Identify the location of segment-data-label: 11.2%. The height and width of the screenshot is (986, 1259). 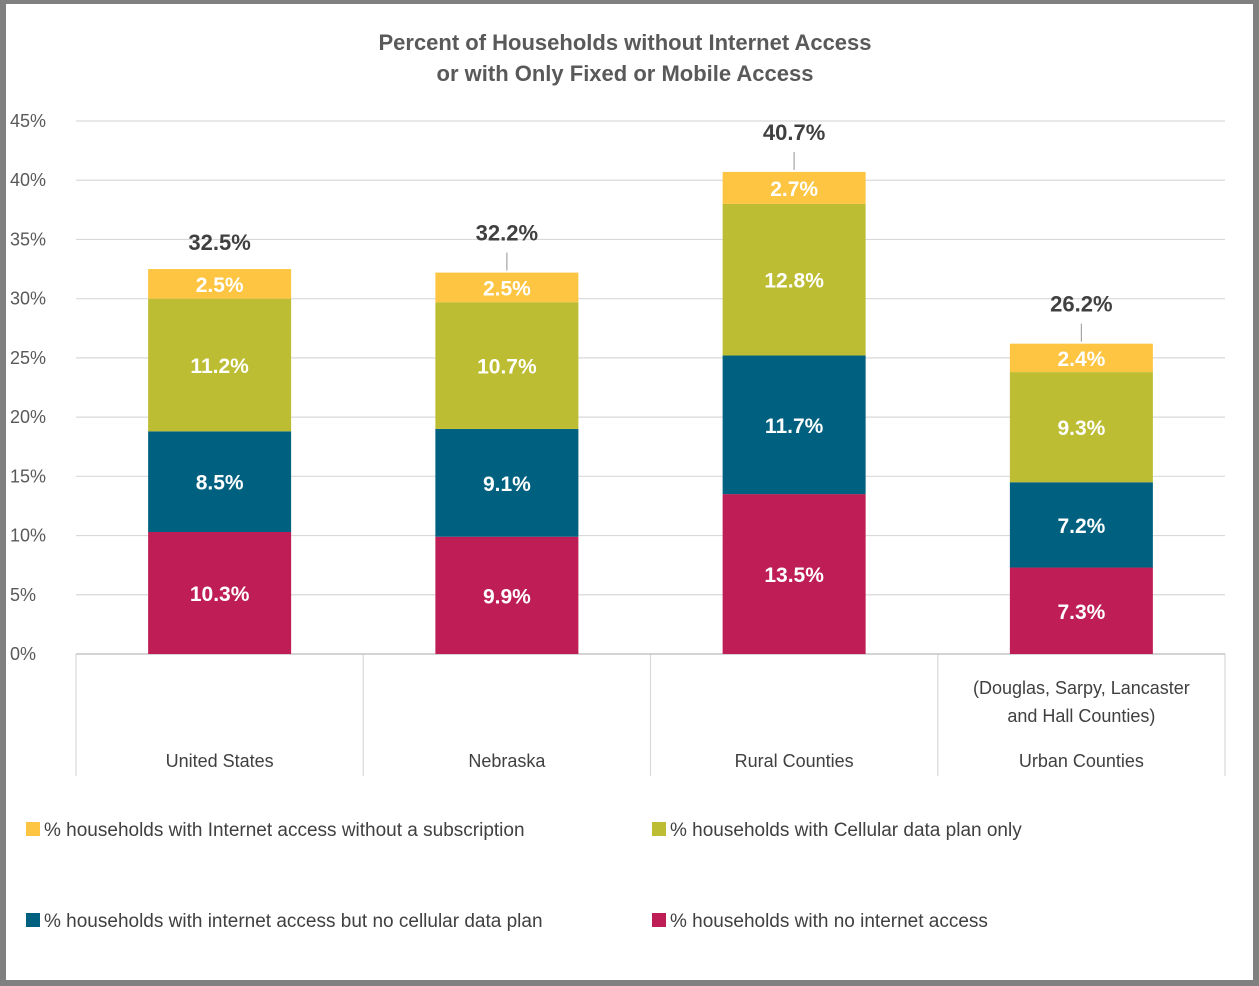
(219, 366).